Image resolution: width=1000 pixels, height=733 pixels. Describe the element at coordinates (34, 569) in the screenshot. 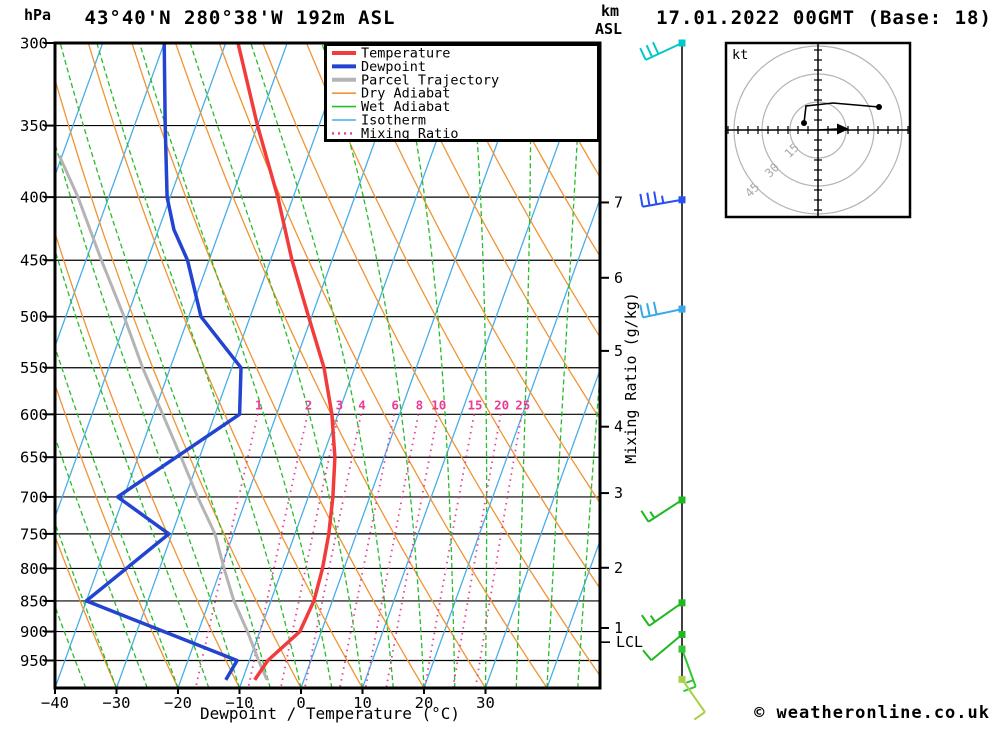

I see `pressure-tick-label: 800` at that location.